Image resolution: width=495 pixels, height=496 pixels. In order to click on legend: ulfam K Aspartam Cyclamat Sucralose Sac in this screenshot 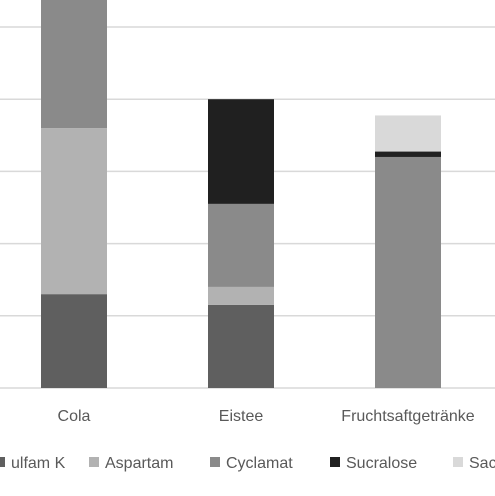, I will do `click(247, 463)`.